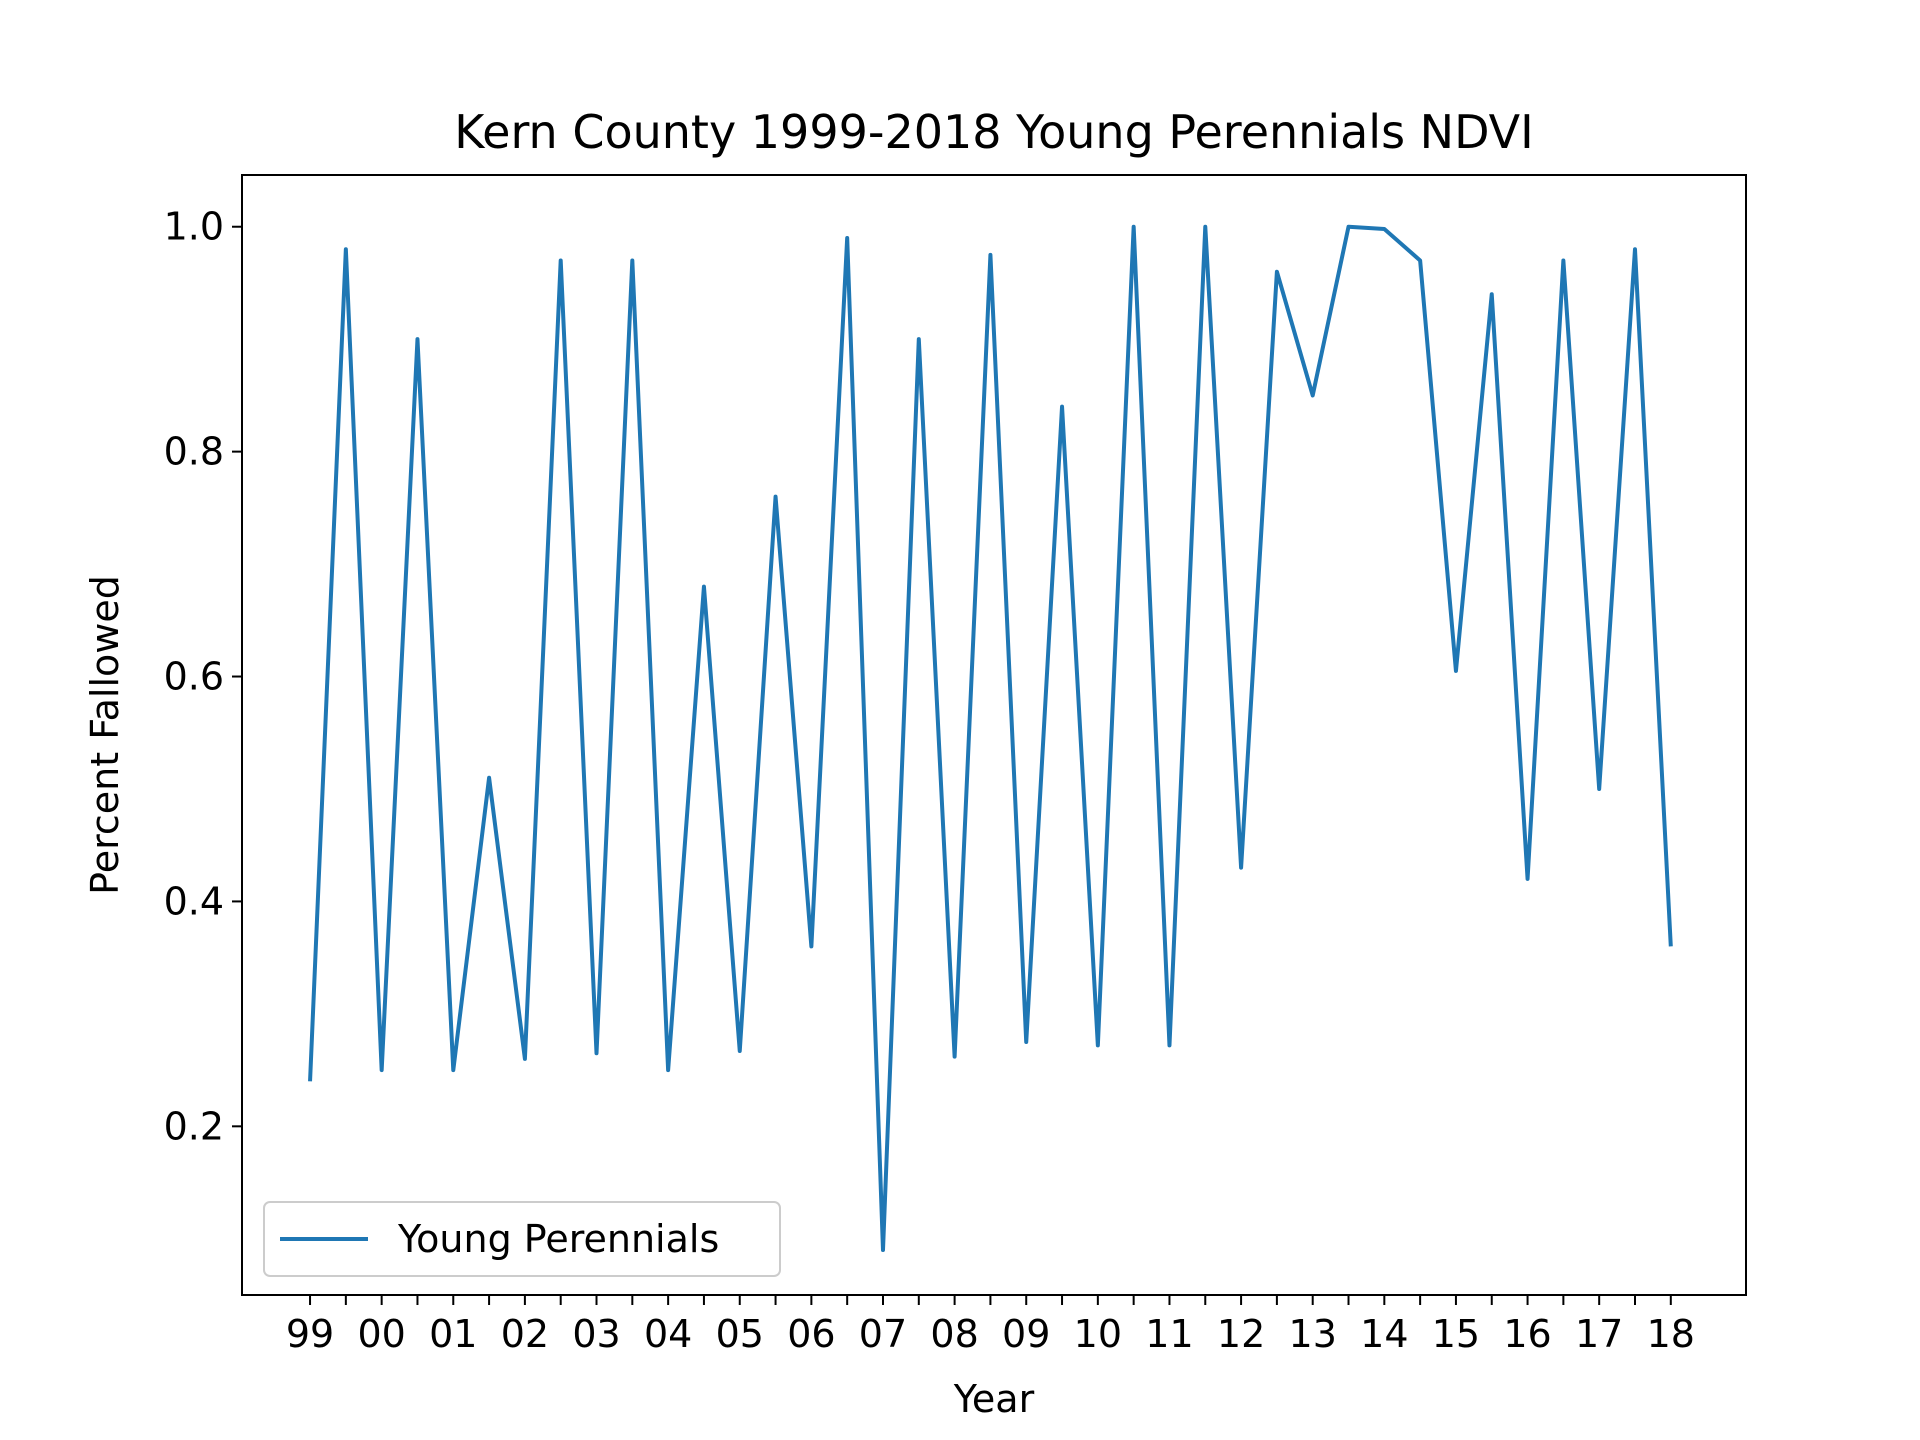 The width and height of the screenshot is (1920, 1440). I want to click on legend-box, so click(522, 1239).